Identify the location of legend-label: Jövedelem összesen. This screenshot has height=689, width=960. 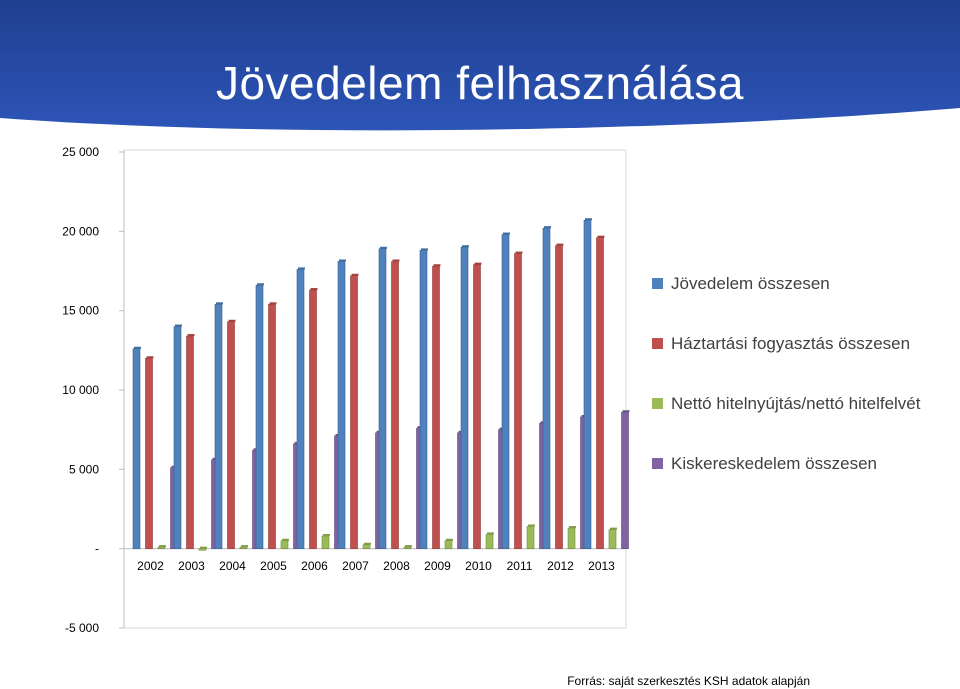
(750, 283).